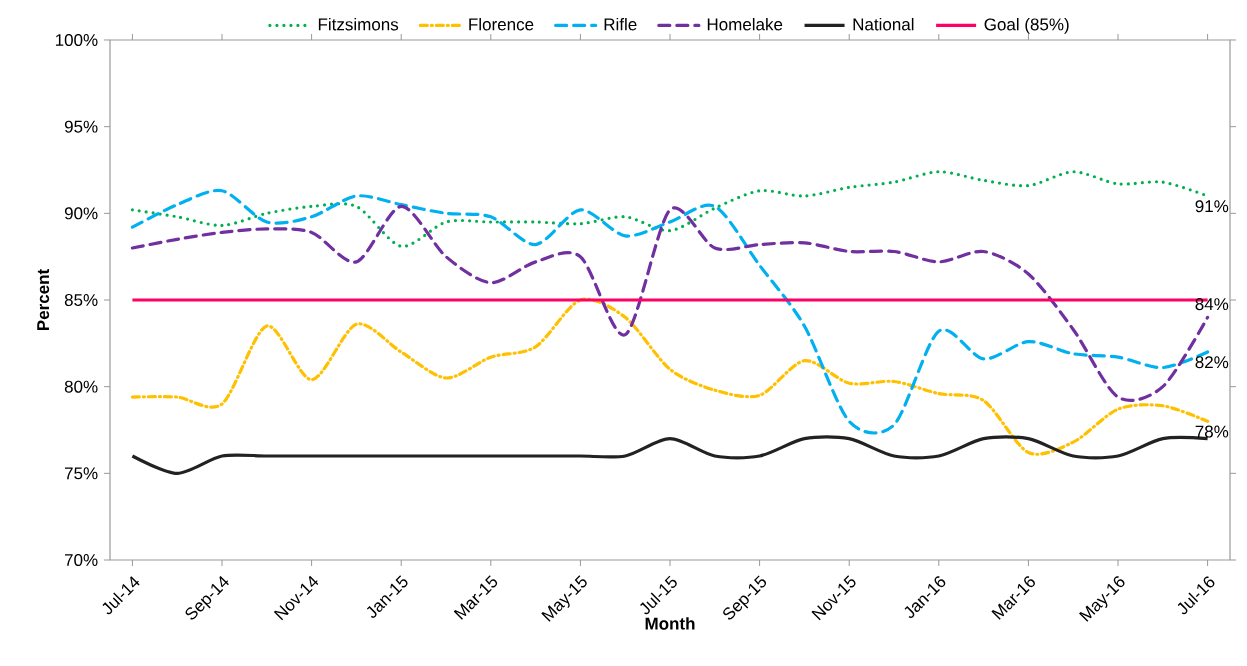 This screenshot has width=1247, height=666. What do you see at coordinates (620, 24) in the screenshot?
I see `legend-label: Rifle` at bounding box center [620, 24].